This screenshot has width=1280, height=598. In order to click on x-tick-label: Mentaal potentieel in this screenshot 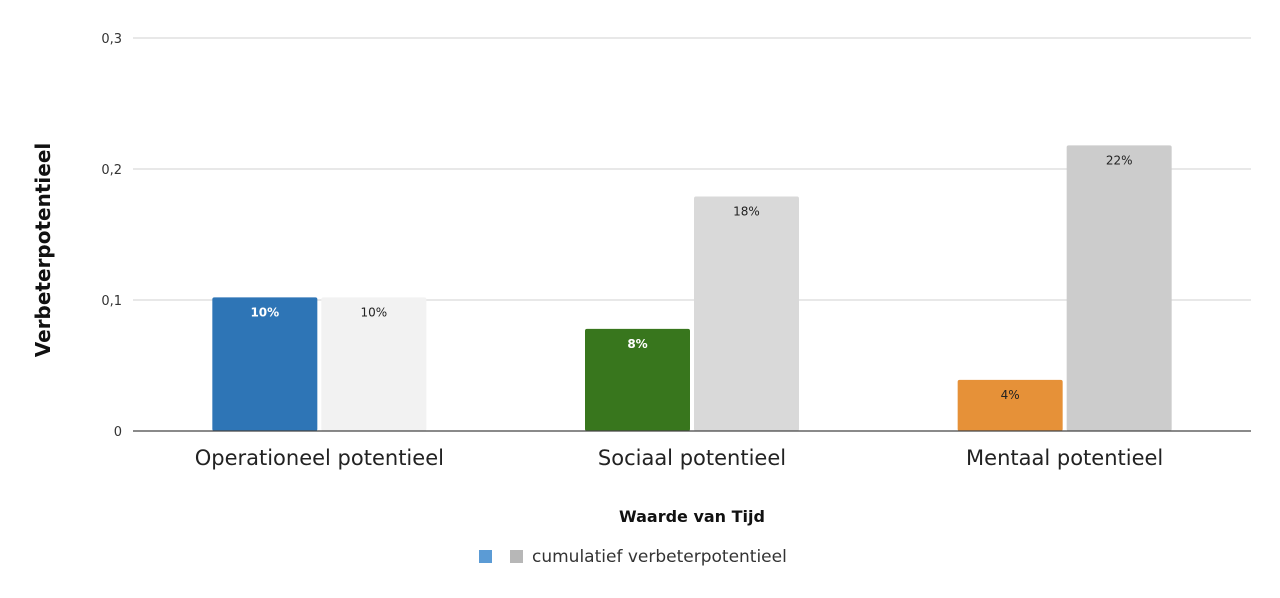, I will do `click(1064, 458)`.